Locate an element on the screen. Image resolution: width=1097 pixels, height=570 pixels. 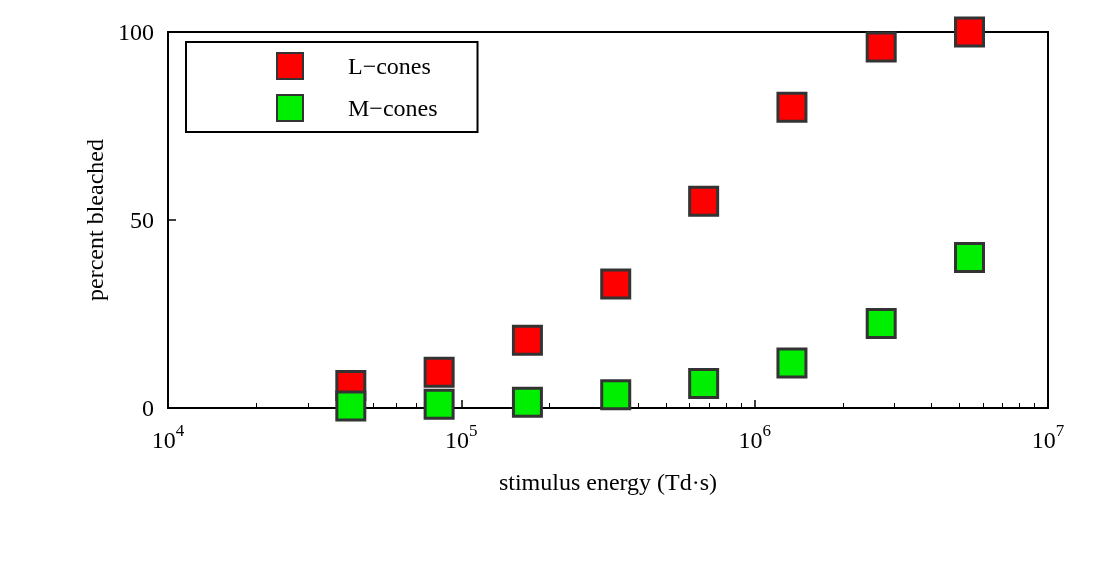
y-axis-title: percent bleached is located at coordinates (95, 220).